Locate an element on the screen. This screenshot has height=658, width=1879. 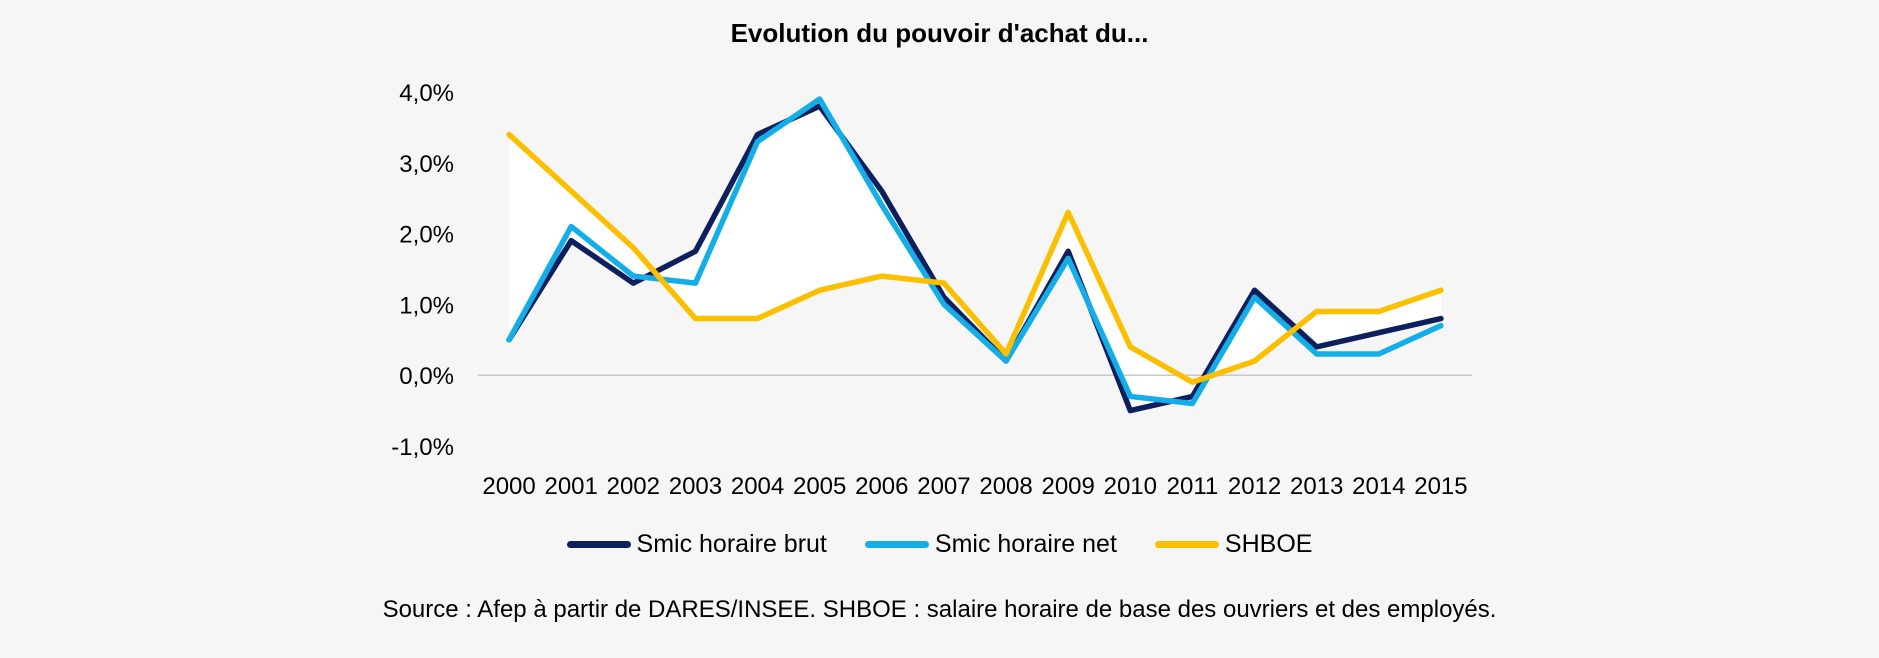
x-tick-label: 2002 is located at coordinates (633, 486).